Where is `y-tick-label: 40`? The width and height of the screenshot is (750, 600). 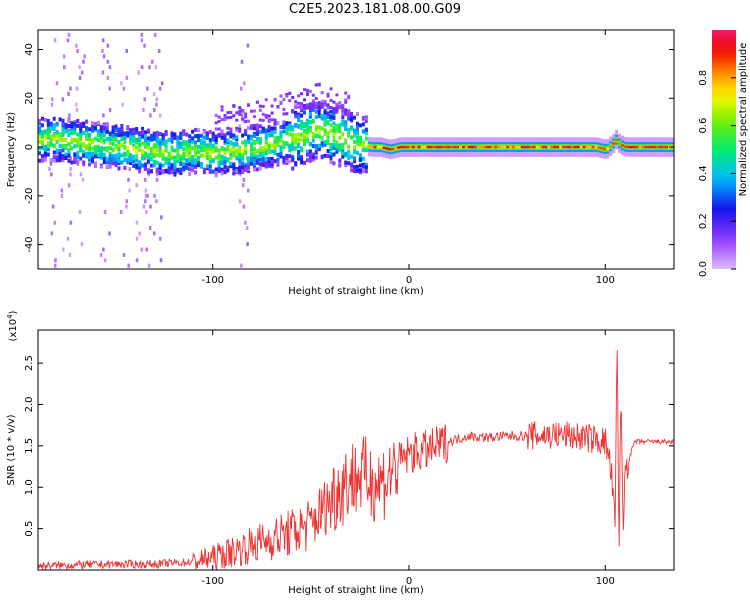 y-tick-label: 40 is located at coordinates (29, 49).